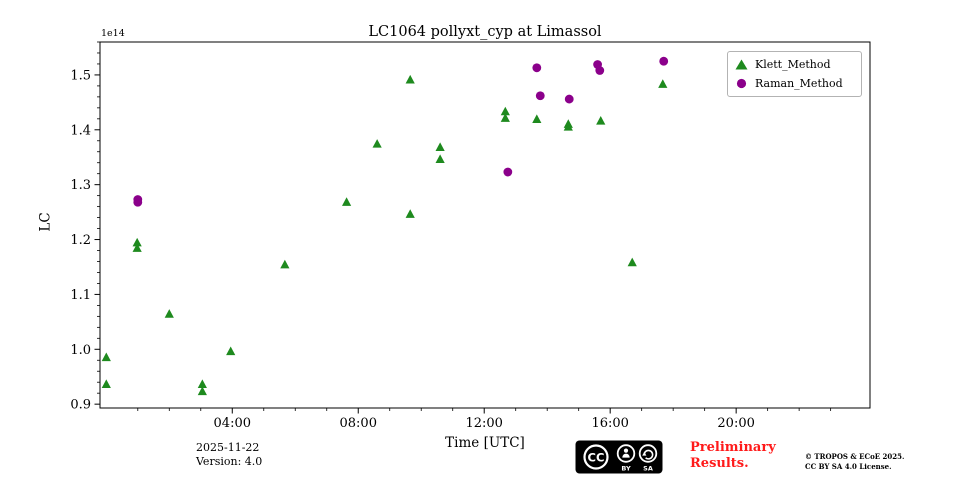  I want to click on y-tick-label: 1.0, so click(80, 350).